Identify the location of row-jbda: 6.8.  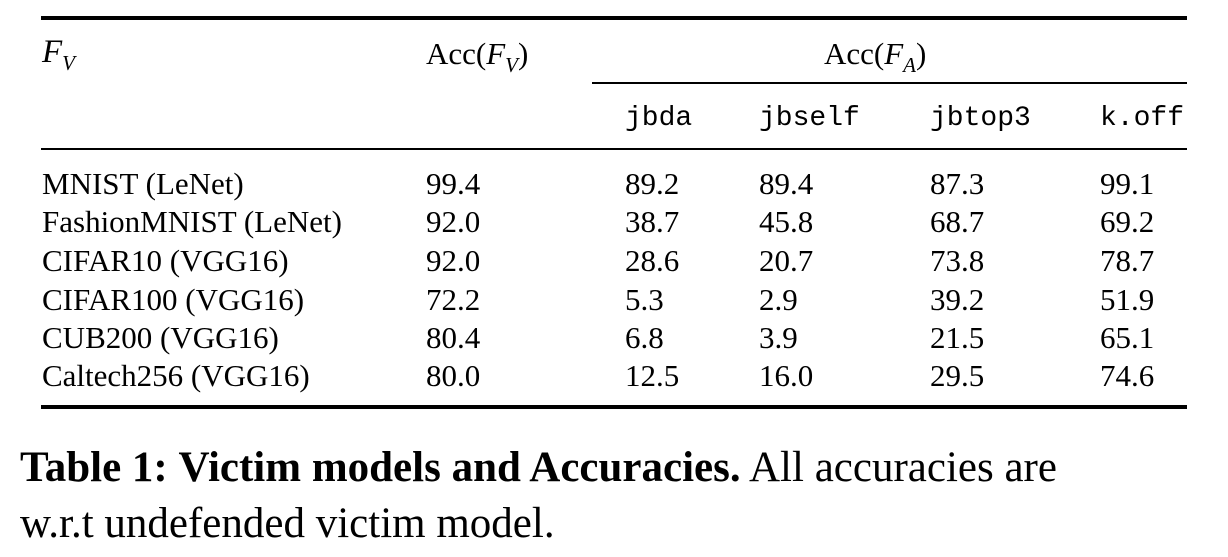
(644, 337).